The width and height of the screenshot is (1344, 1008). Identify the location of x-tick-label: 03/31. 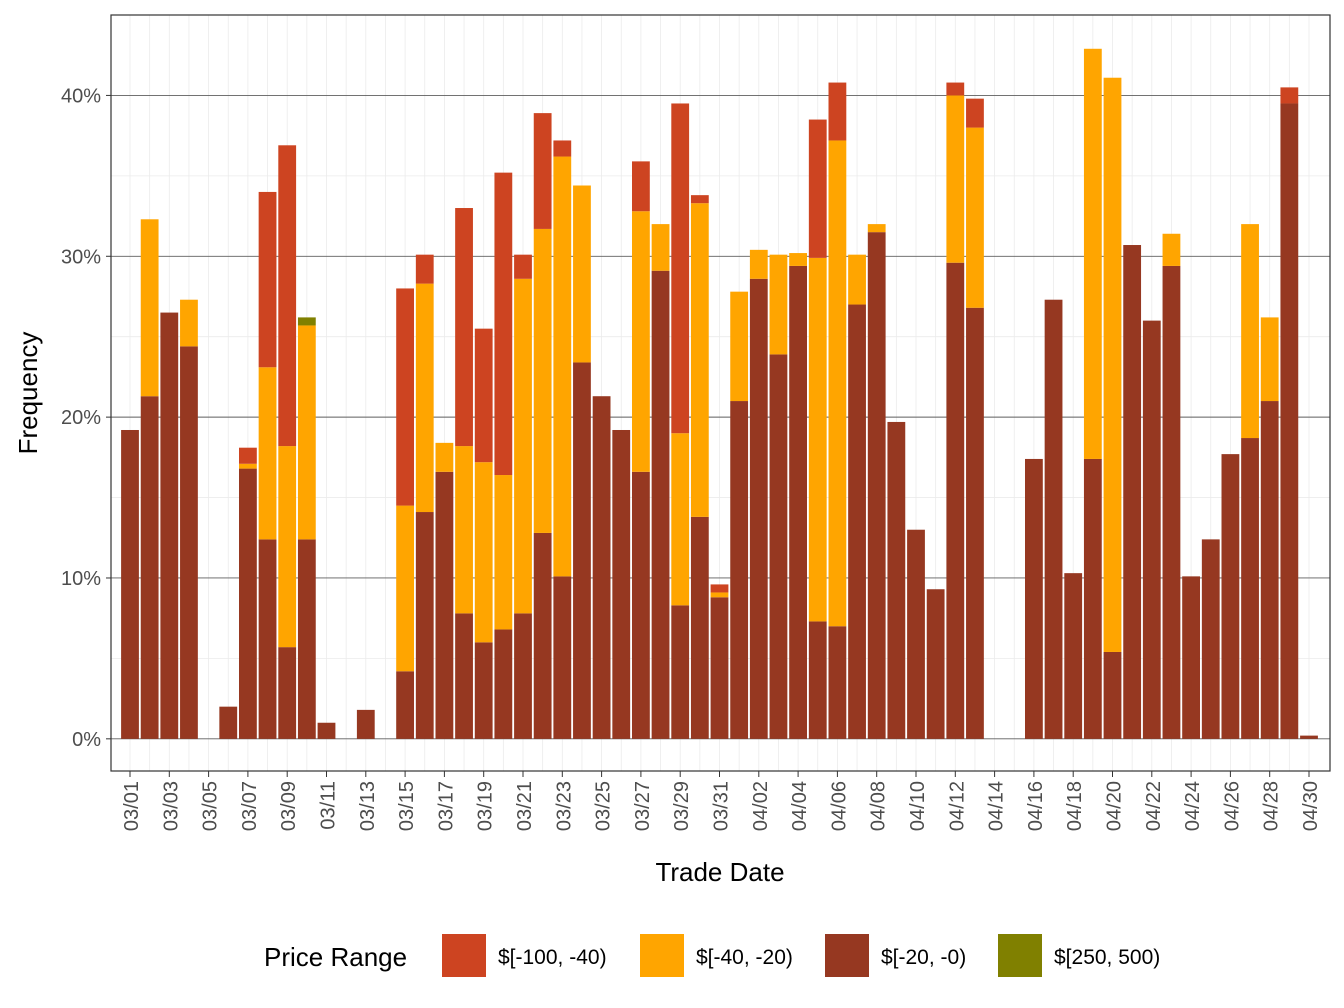
(722, 806).